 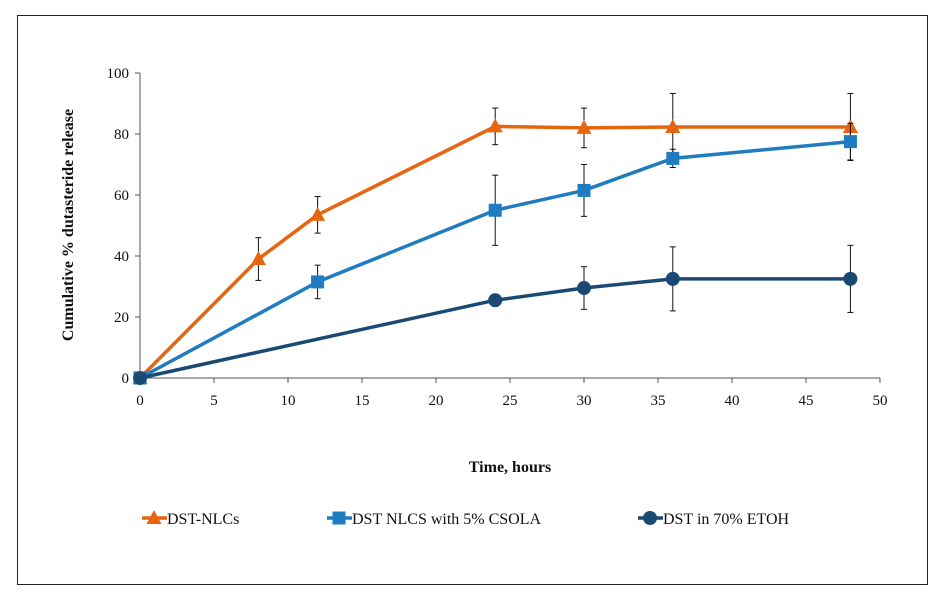 What do you see at coordinates (121, 257) in the screenshot?
I see `y-tick-label: 40` at bounding box center [121, 257].